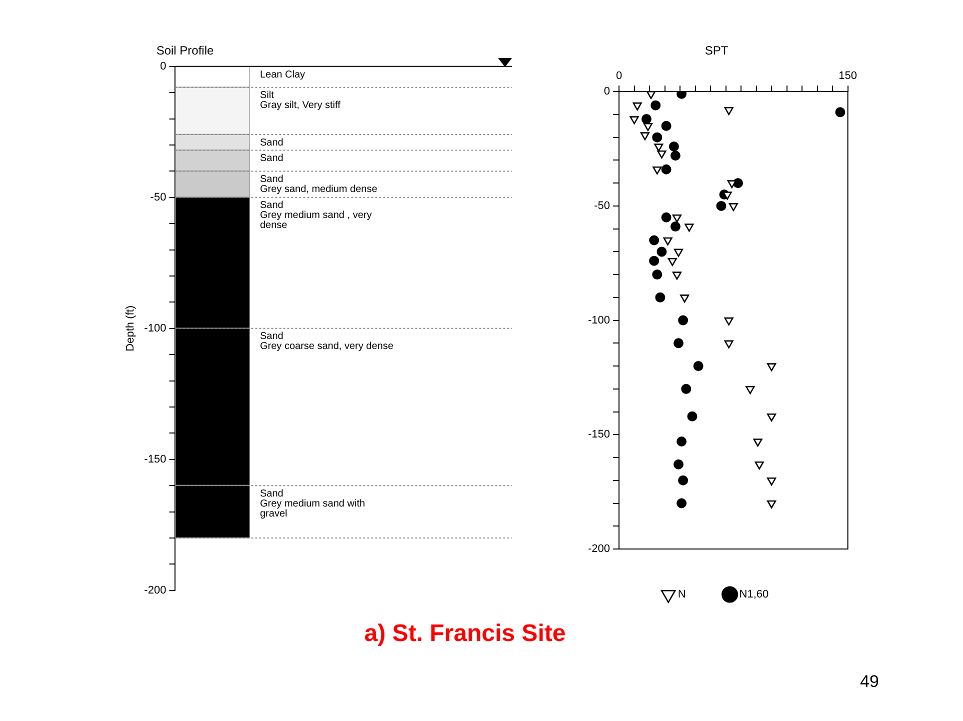 Image resolution: width=963 pixels, height=721 pixels. What do you see at coordinates (313, 504) in the screenshot?
I see `series-label: Sand Grey medium sand with gravel` at bounding box center [313, 504].